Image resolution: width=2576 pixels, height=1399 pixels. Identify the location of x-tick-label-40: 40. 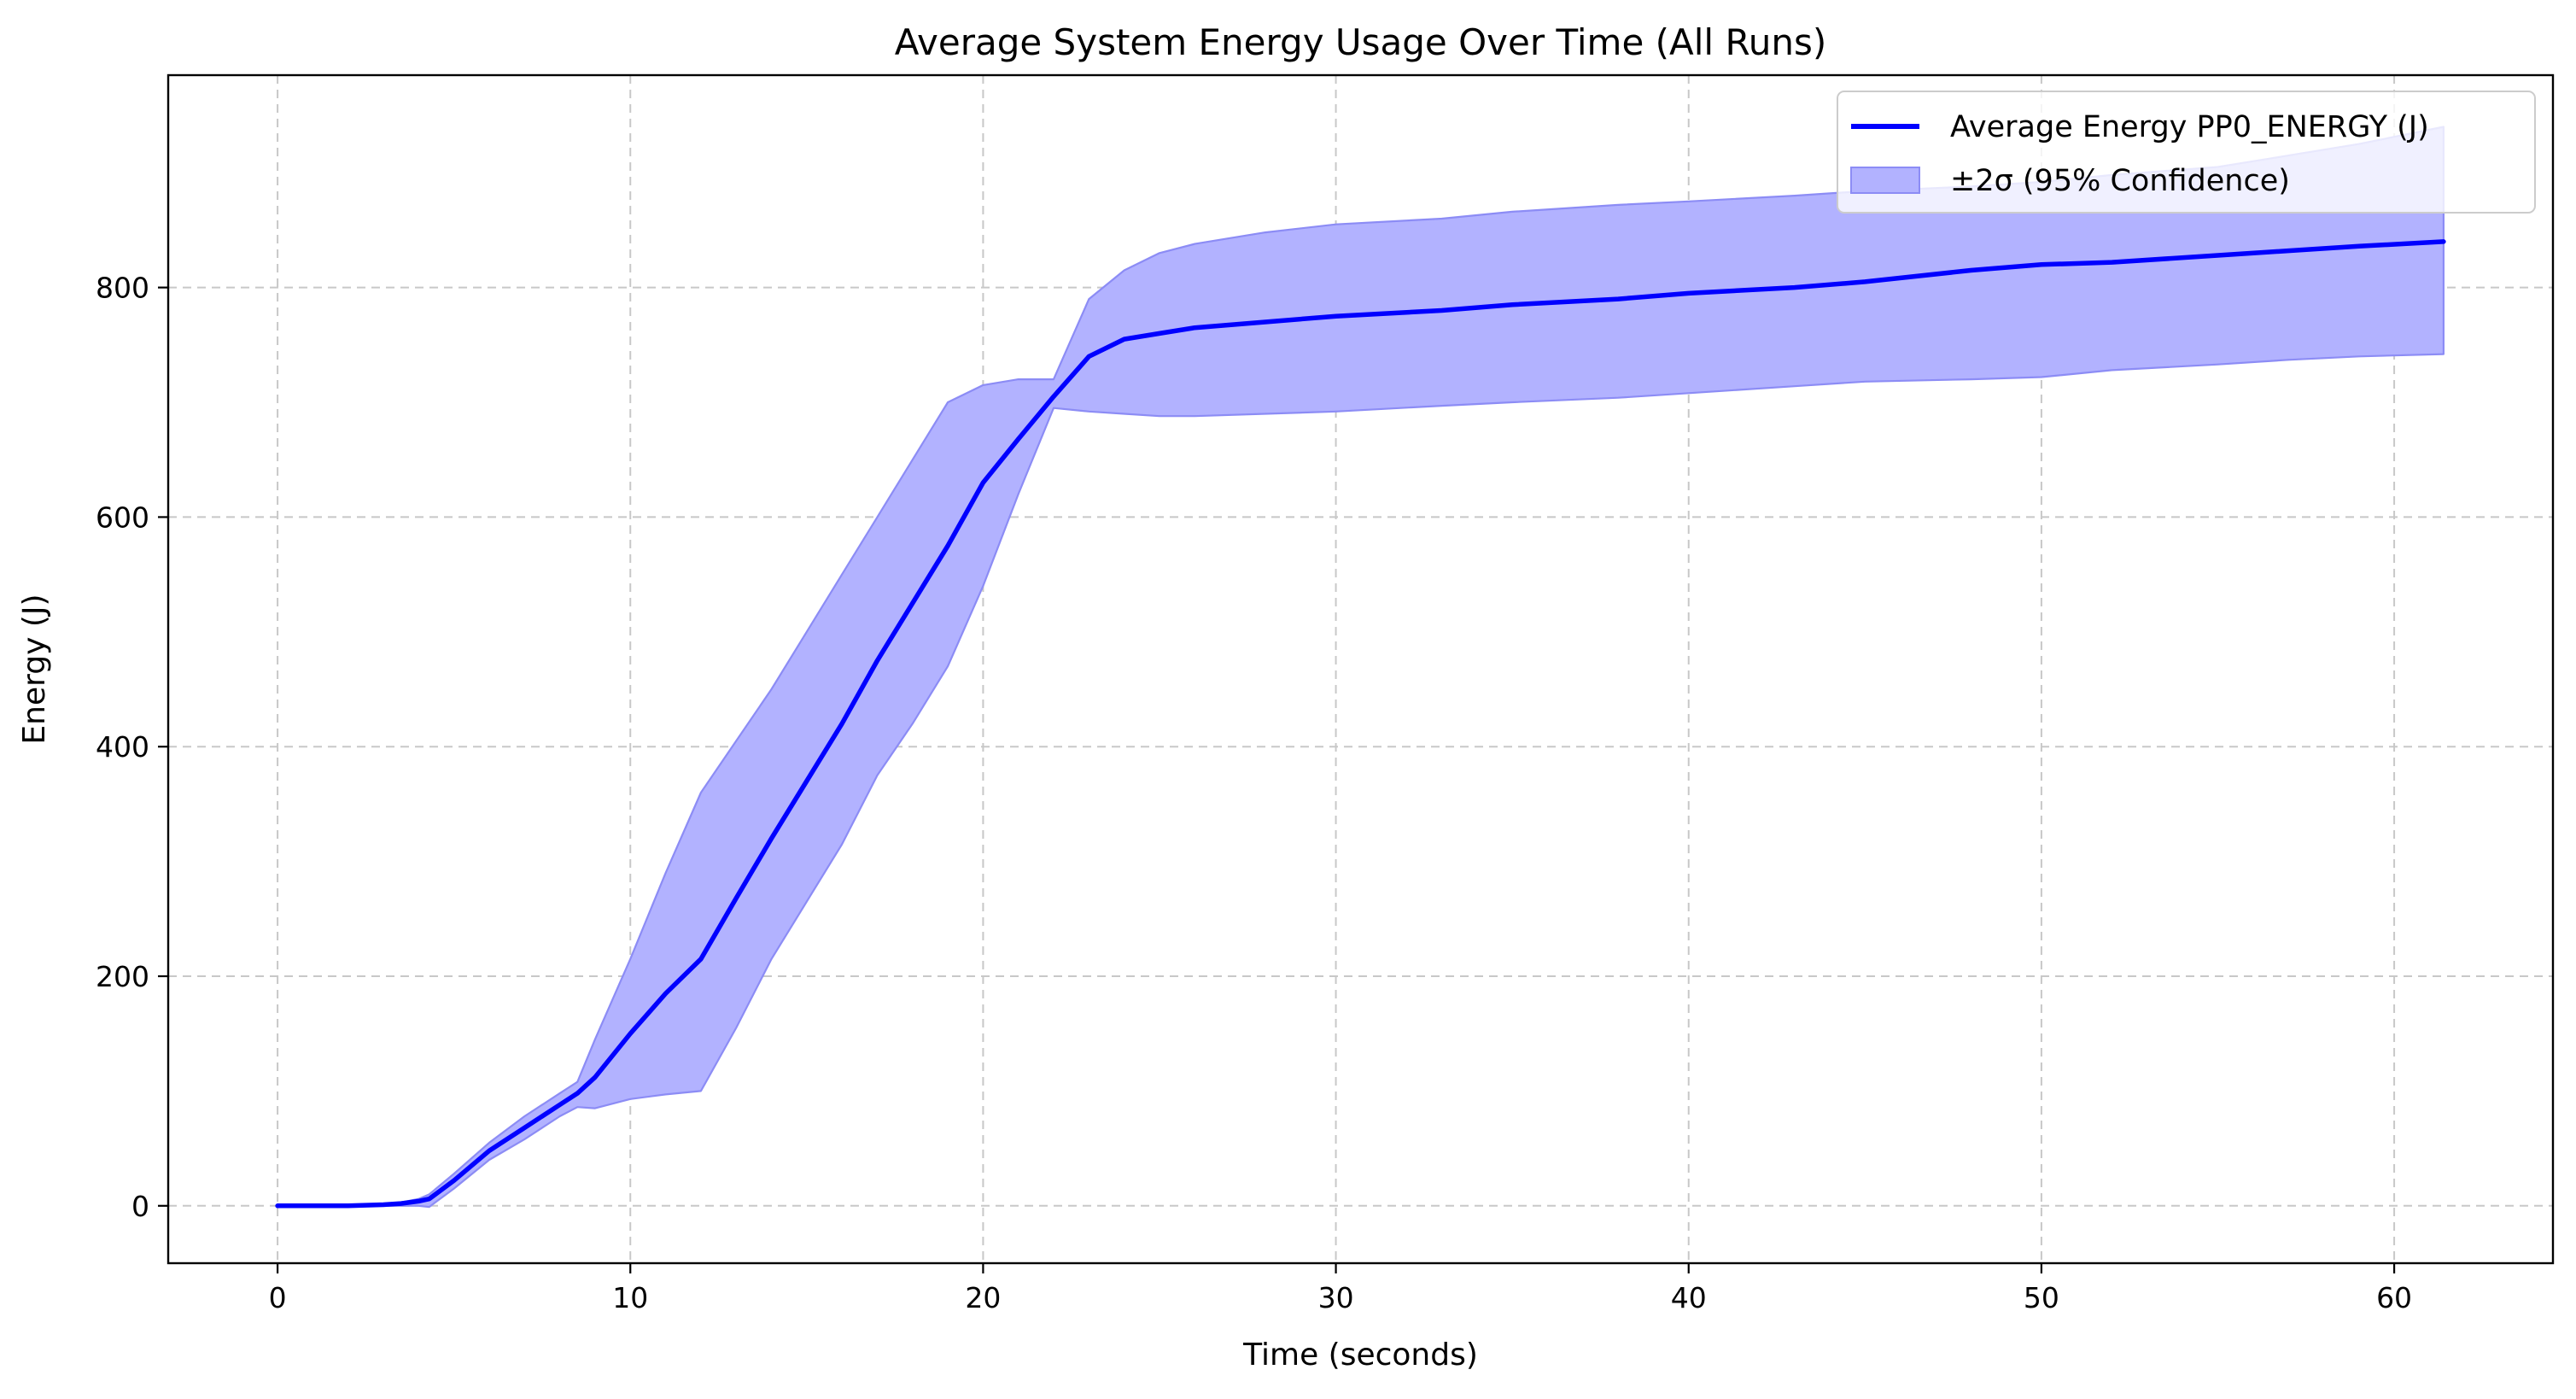
(1689, 1297).